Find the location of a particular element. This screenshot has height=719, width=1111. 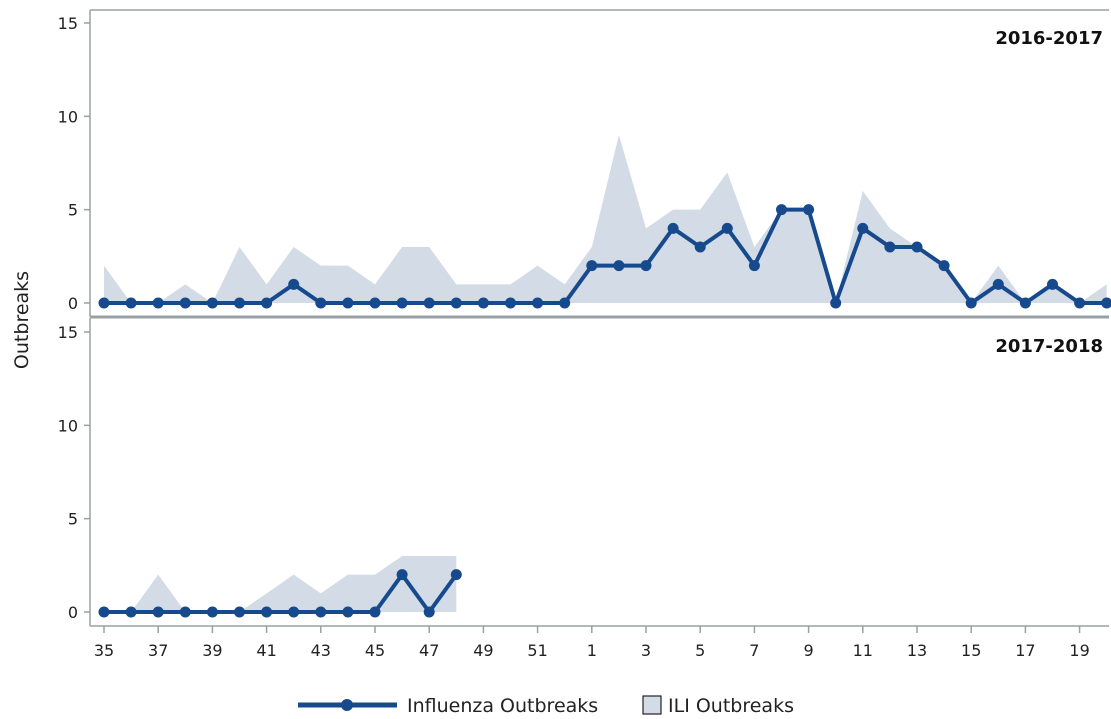

legend-label-influenza: Influenza Outbreaks is located at coordinates (502, 706).